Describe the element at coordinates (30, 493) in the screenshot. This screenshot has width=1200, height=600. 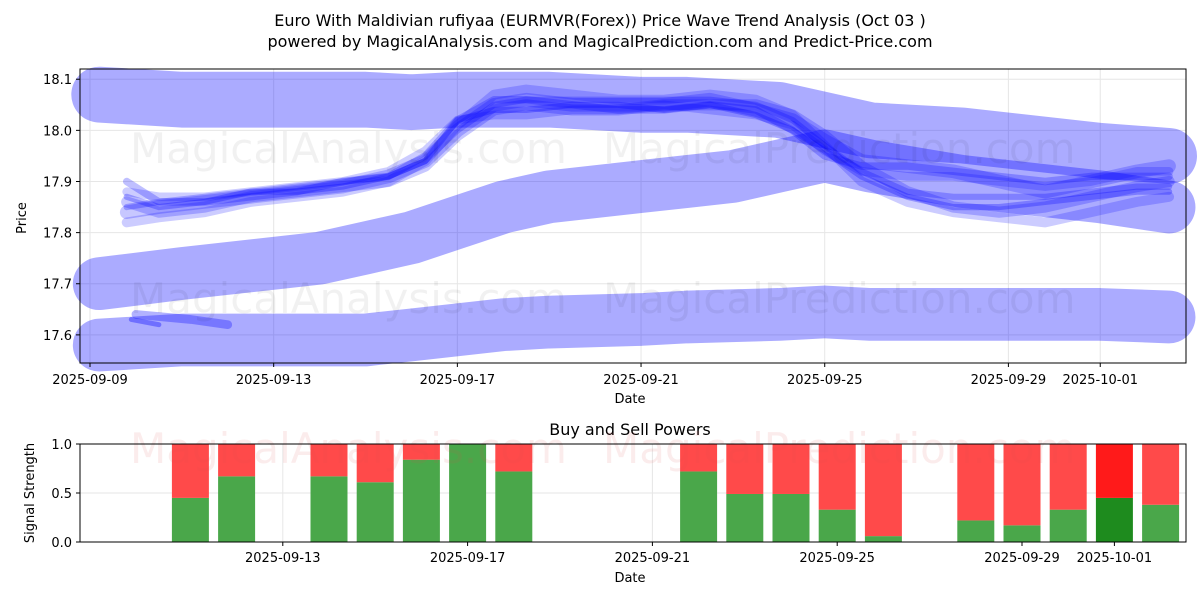
I see `buy-sell-y-axis-label: Signal Strength` at that location.